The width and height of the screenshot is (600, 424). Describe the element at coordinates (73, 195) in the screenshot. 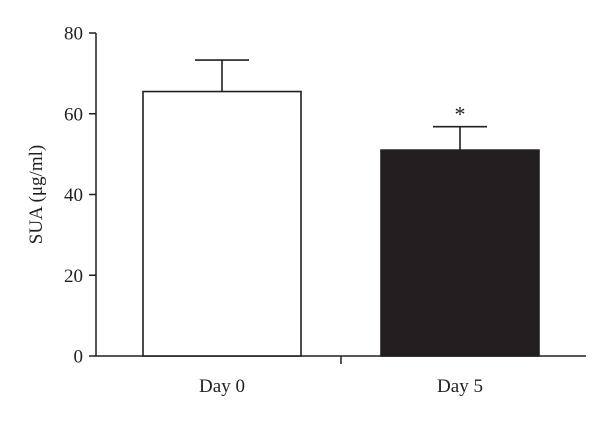

I see `y-tick-label: 40` at that location.